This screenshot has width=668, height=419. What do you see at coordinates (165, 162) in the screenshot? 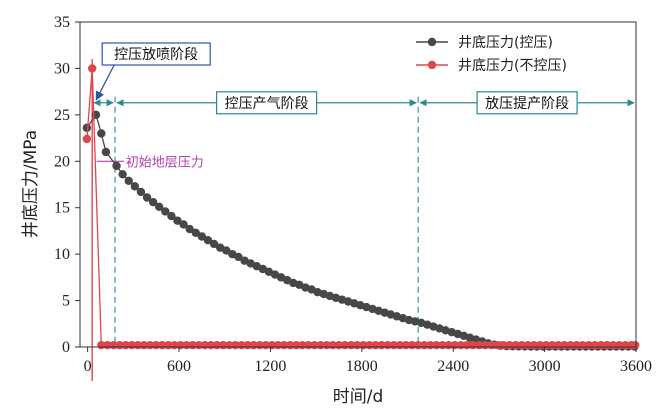
I see `annotation-label: 初始地层压力` at bounding box center [165, 162].